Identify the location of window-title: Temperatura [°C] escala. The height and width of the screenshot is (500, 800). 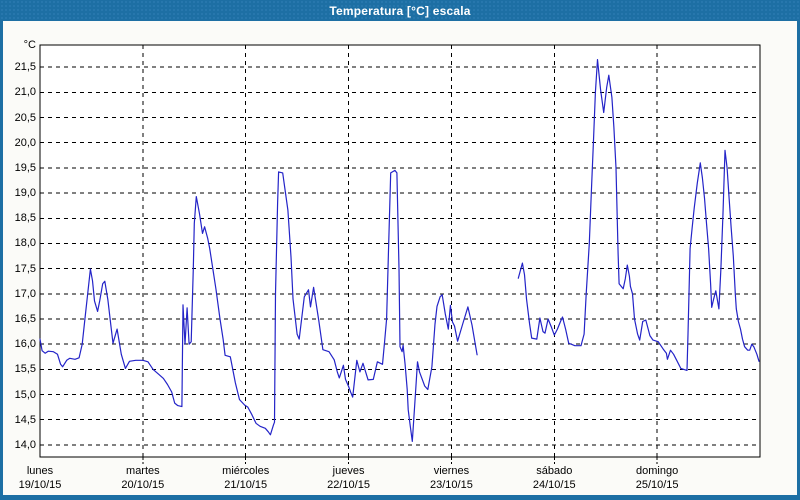
(400, 10).